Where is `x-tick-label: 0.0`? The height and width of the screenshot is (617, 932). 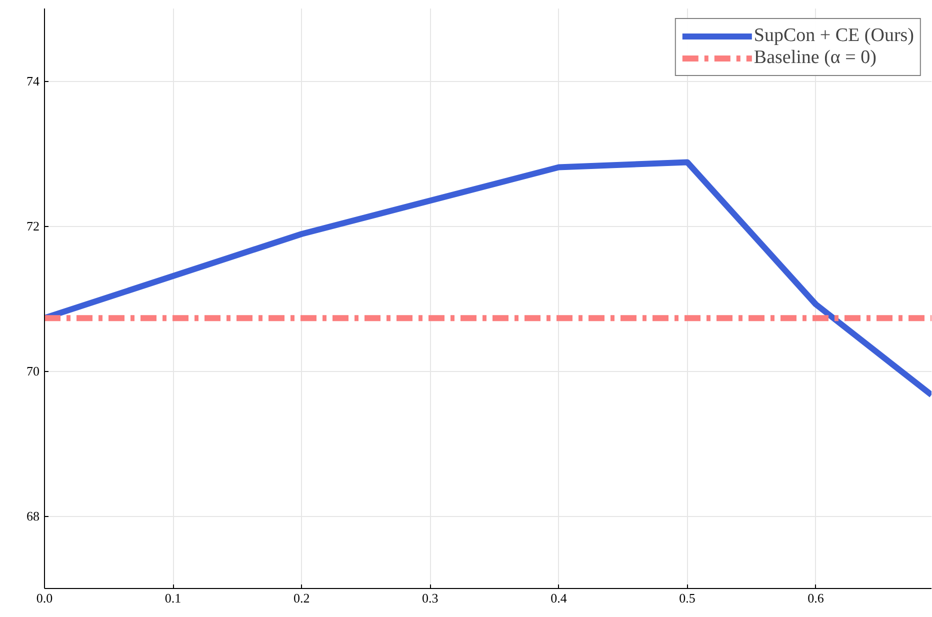 x-tick-label: 0.0 is located at coordinates (44, 598).